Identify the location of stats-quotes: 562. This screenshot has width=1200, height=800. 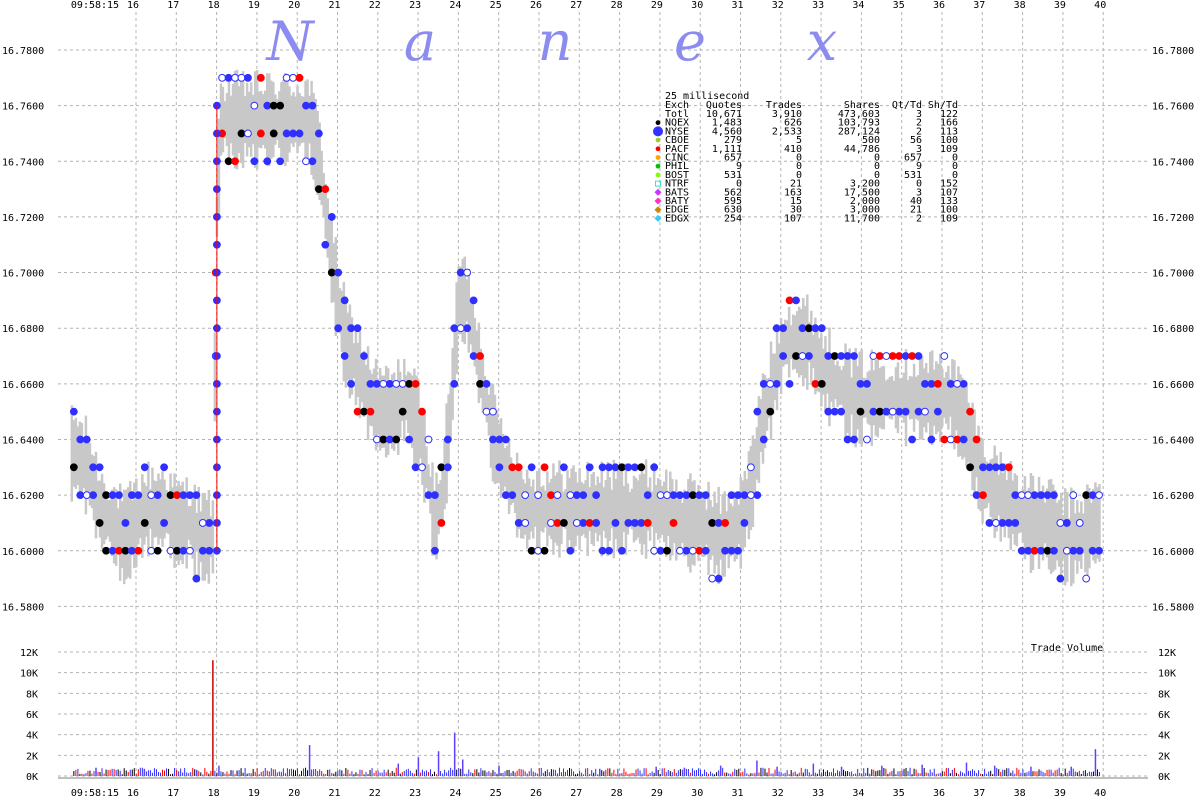
(733, 192).